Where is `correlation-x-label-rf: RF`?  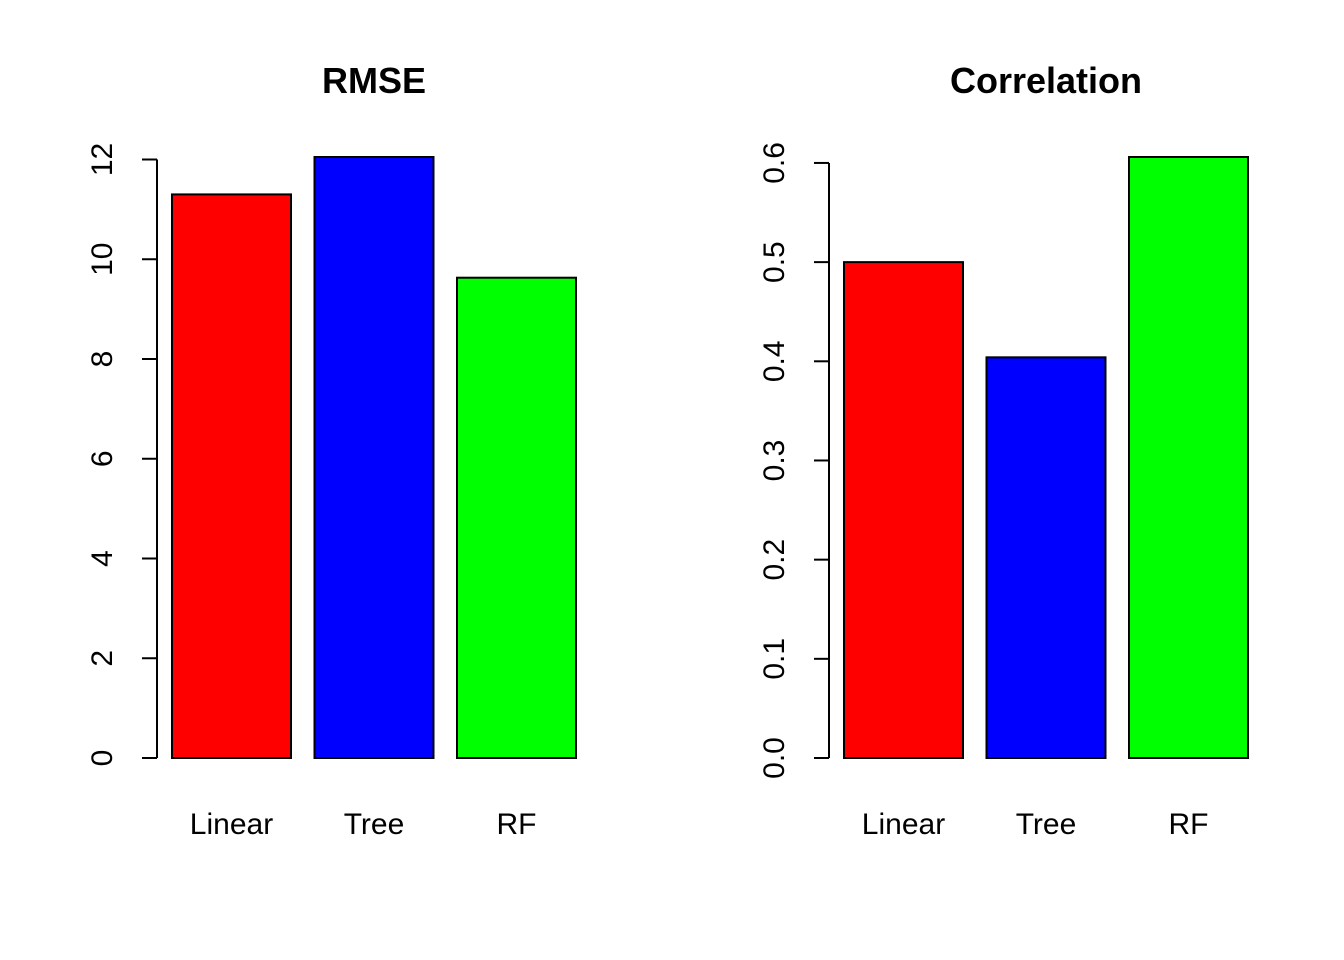
correlation-x-label-rf: RF is located at coordinates (1189, 824).